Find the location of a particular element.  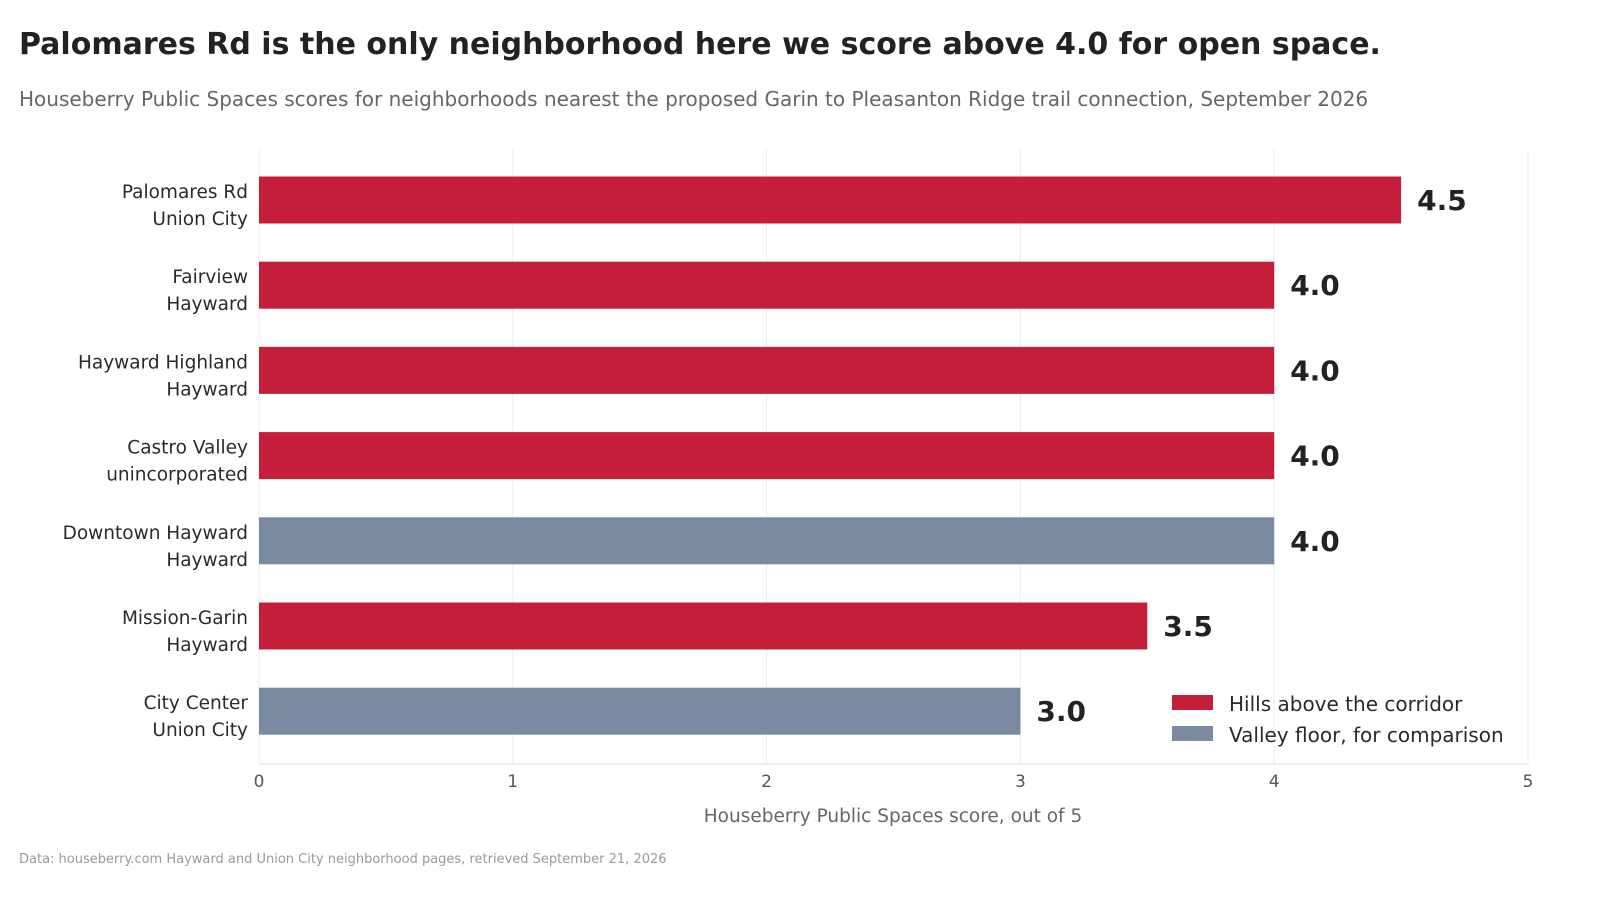

value-label-0: 4.5 is located at coordinates (1442, 200).